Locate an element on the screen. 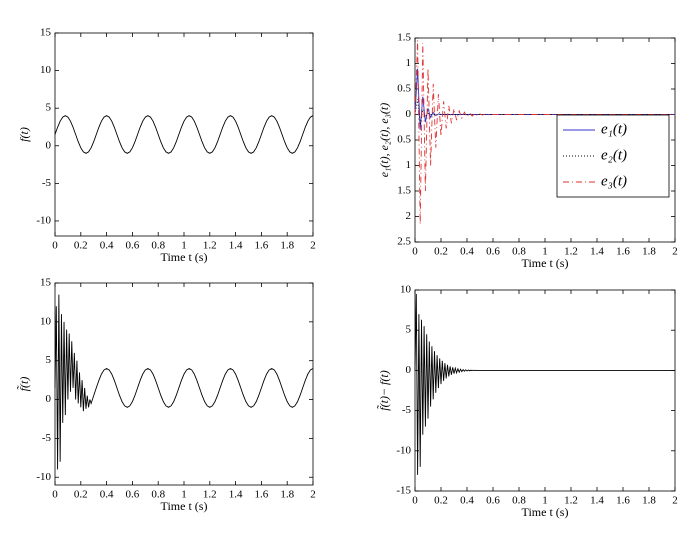 The height and width of the screenshot is (533, 685). y-axis-label: e₁(t), e₂(t), e₃(t) is located at coordinates (384, 140).